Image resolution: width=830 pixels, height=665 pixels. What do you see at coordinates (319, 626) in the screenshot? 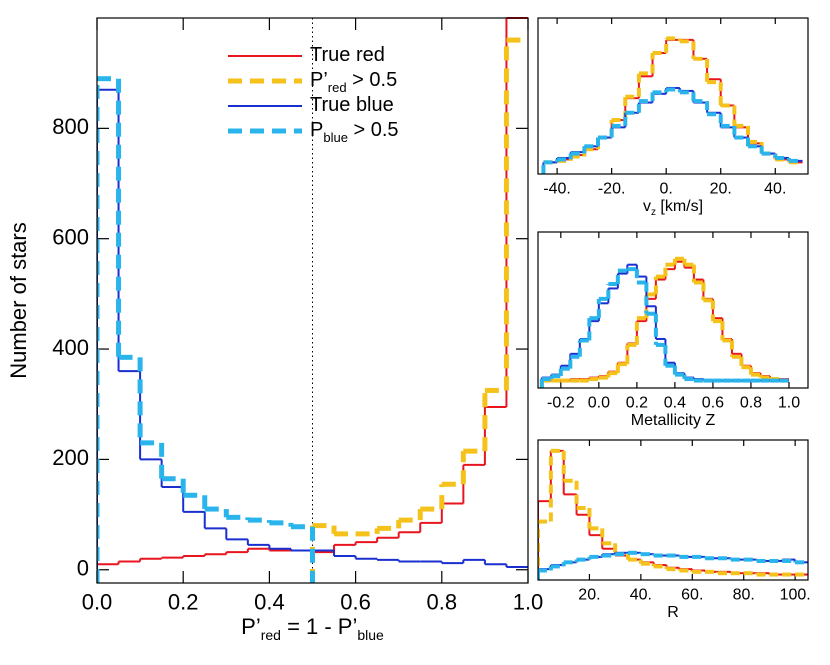
I see `x-axis-label-part: = 1 - P’` at bounding box center [319, 626].